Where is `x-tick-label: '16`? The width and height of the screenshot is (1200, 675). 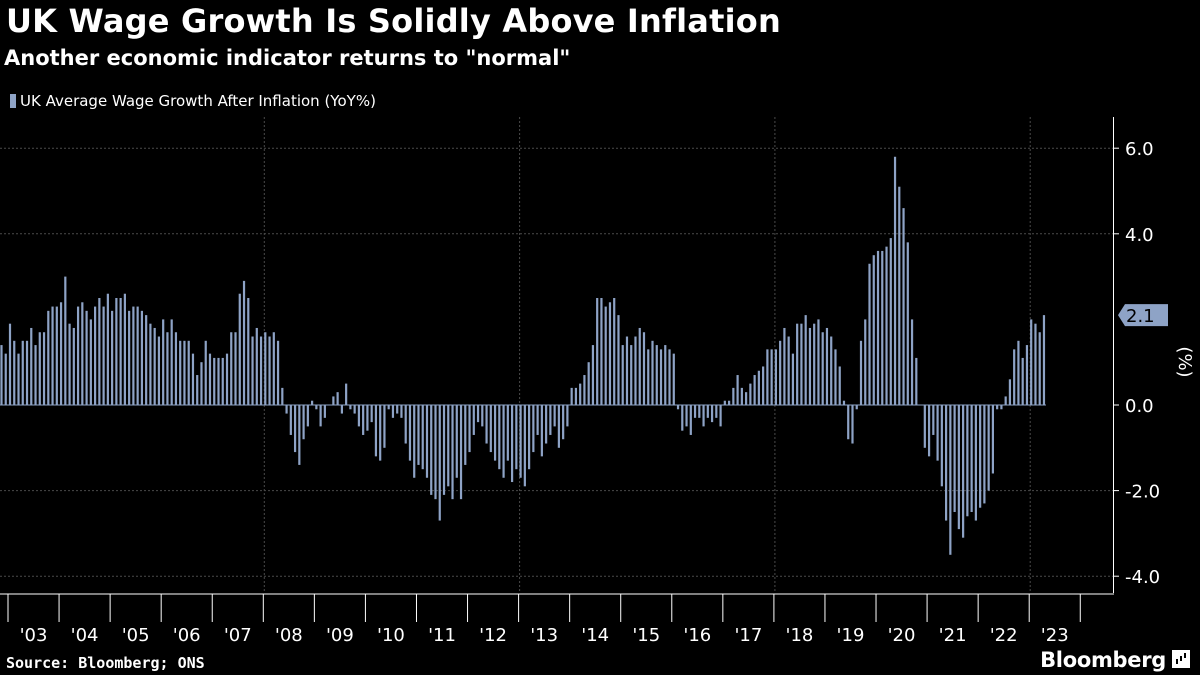 x-tick-label: '16 is located at coordinates (697, 635).